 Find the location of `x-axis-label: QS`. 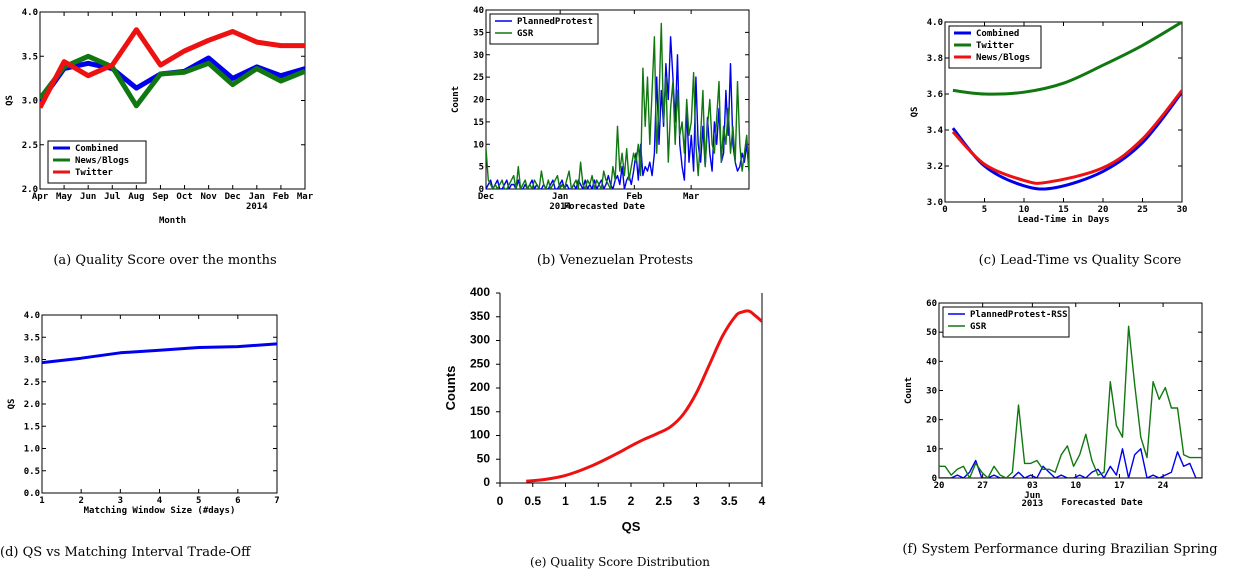

x-axis-label: QS is located at coordinates (631, 526).